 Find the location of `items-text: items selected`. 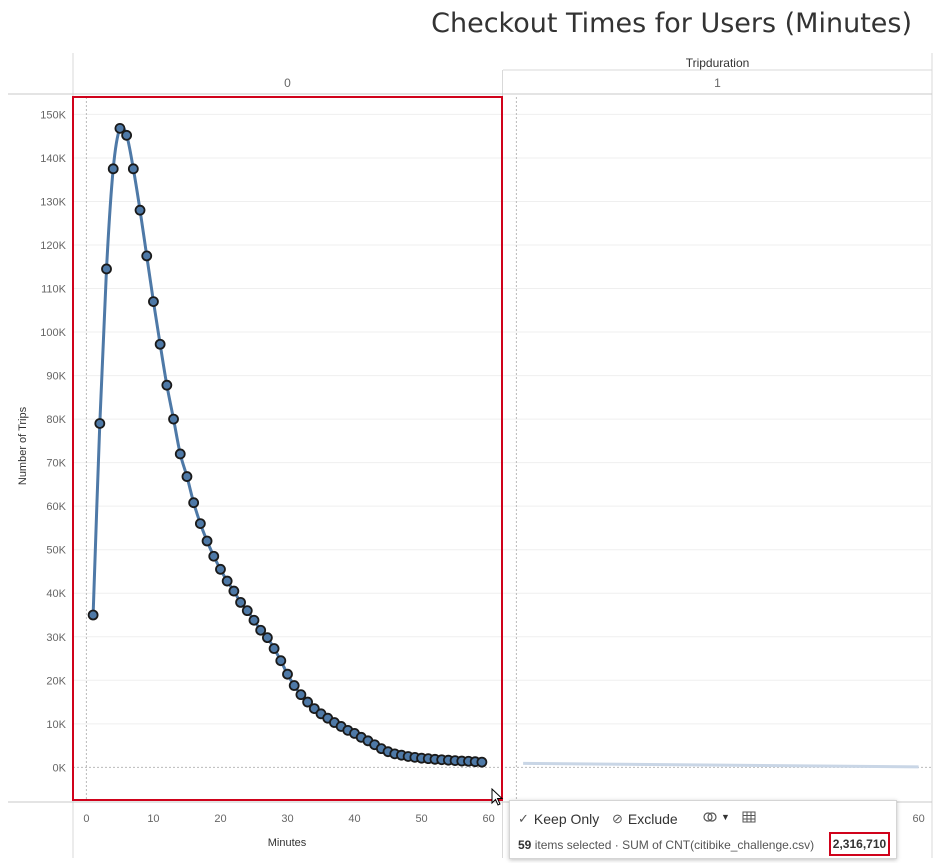

items-text: items selected is located at coordinates (573, 845).